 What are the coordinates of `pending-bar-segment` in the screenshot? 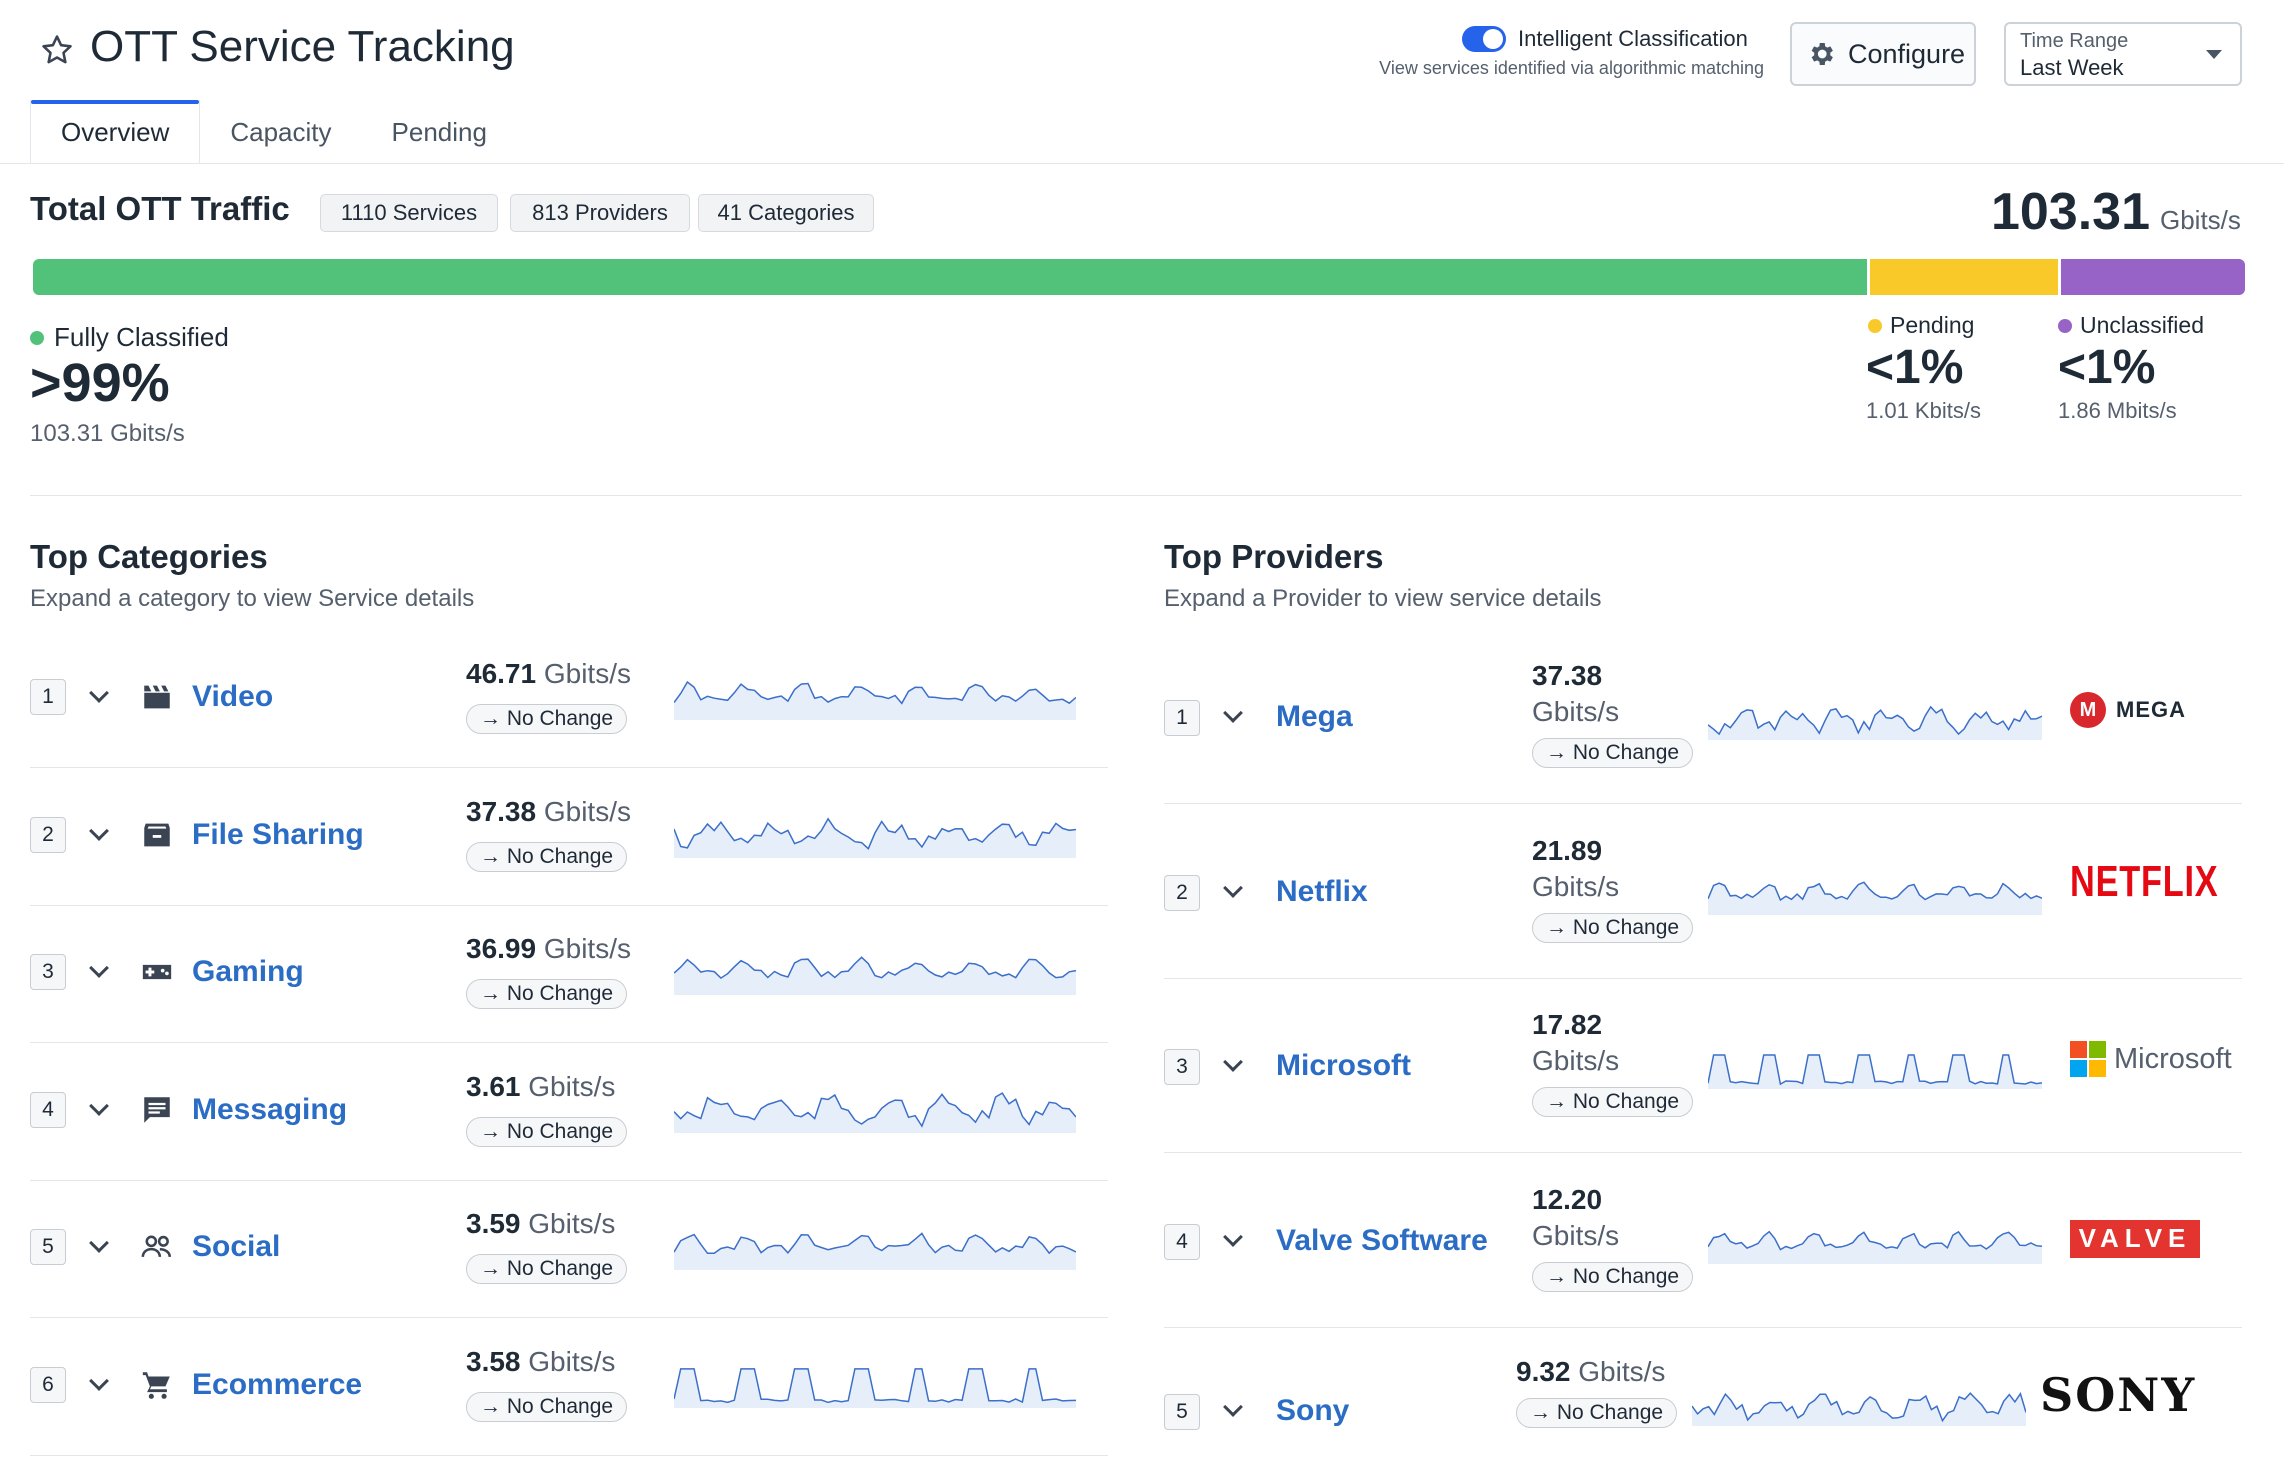 It's located at (1964, 277).